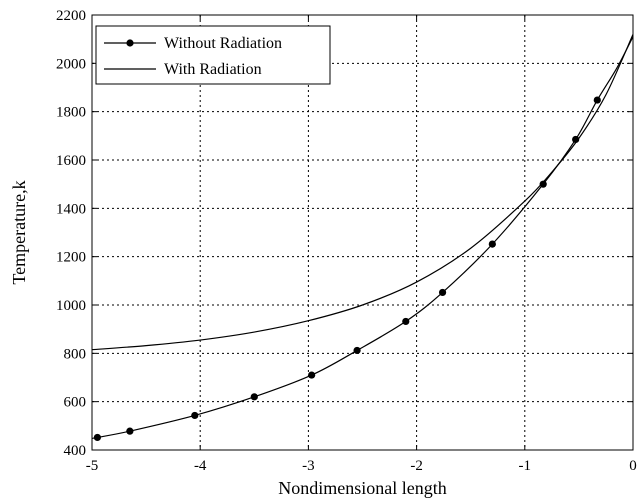  I want to click on x-axis-label: Nondimensional length, so click(362, 488).